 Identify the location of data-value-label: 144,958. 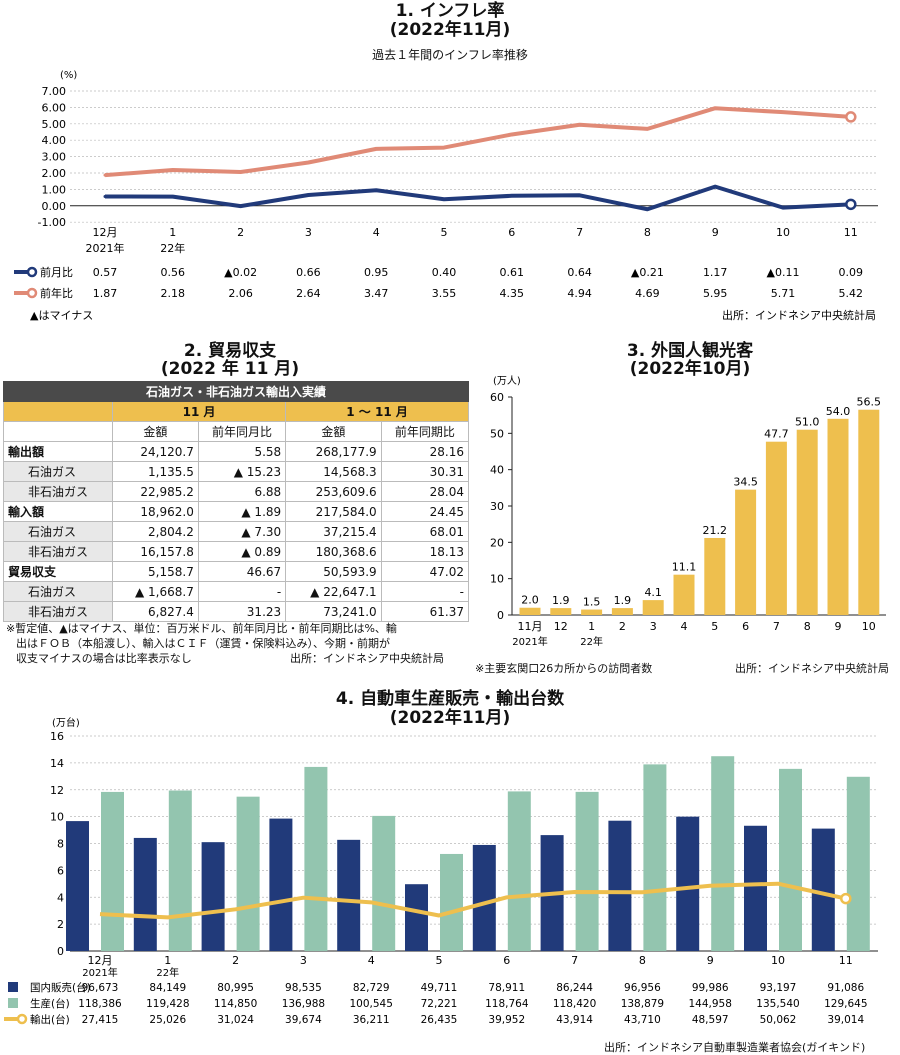
(709, 1004).